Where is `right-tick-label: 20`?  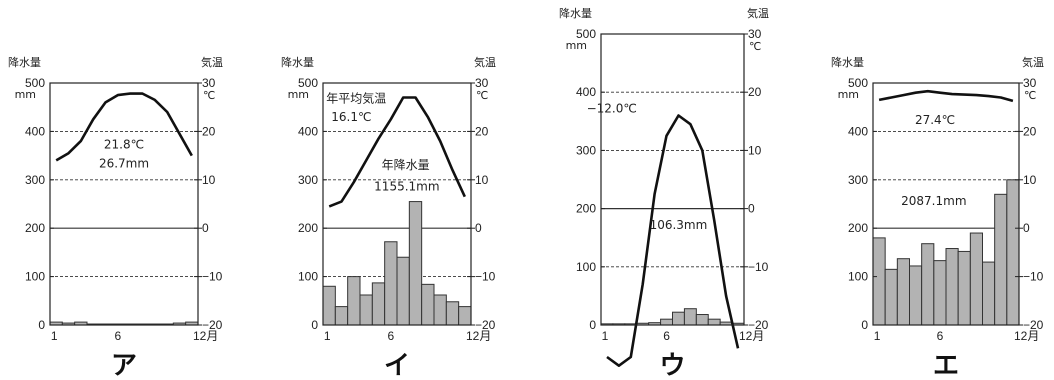
right-tick-label: 20 is located at coordinates (209, 131).